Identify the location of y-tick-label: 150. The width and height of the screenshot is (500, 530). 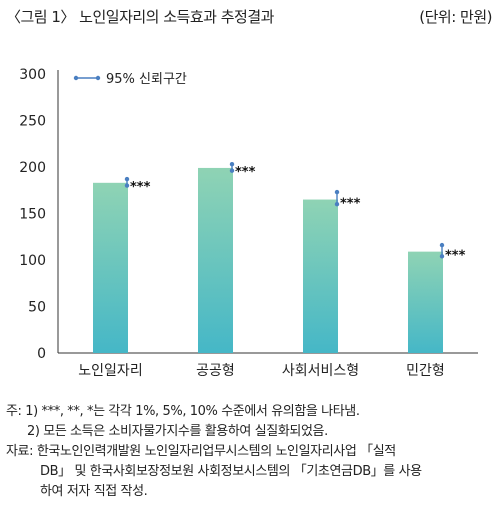
(32, 215).